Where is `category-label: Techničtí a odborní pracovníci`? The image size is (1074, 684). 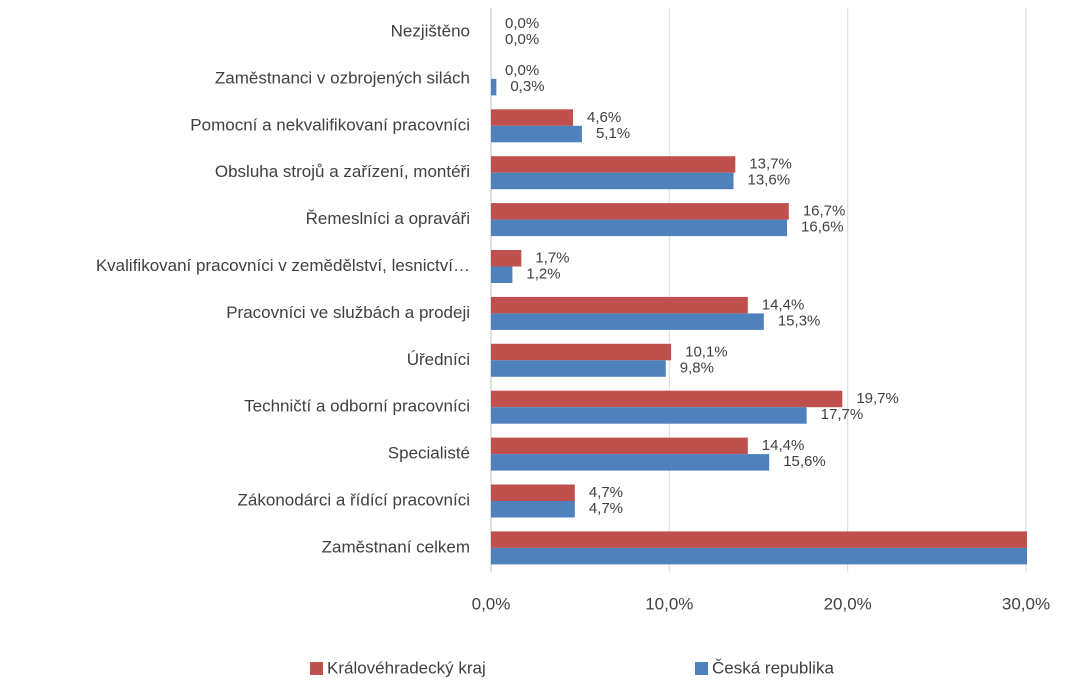
category-label: Techničtí a odborní pracovníci is located at coordinates (357, 406).